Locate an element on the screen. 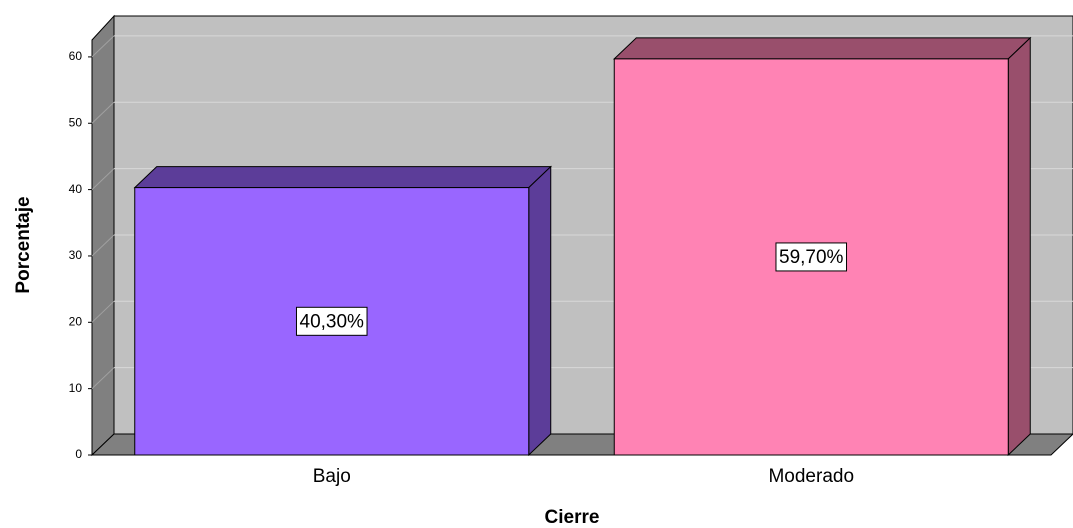  y-tick-label: 40 is located at coordinates (76, 189).